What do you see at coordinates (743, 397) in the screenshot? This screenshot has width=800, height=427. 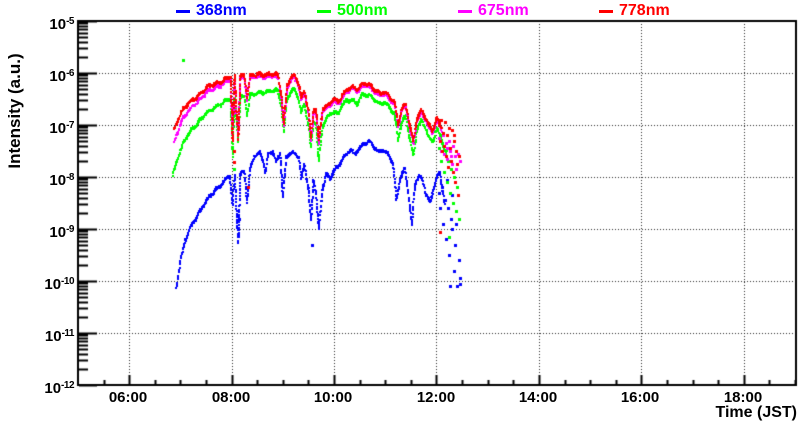 I see `x-tick-label-1800: 18:00` at bounding box center [743, 397].